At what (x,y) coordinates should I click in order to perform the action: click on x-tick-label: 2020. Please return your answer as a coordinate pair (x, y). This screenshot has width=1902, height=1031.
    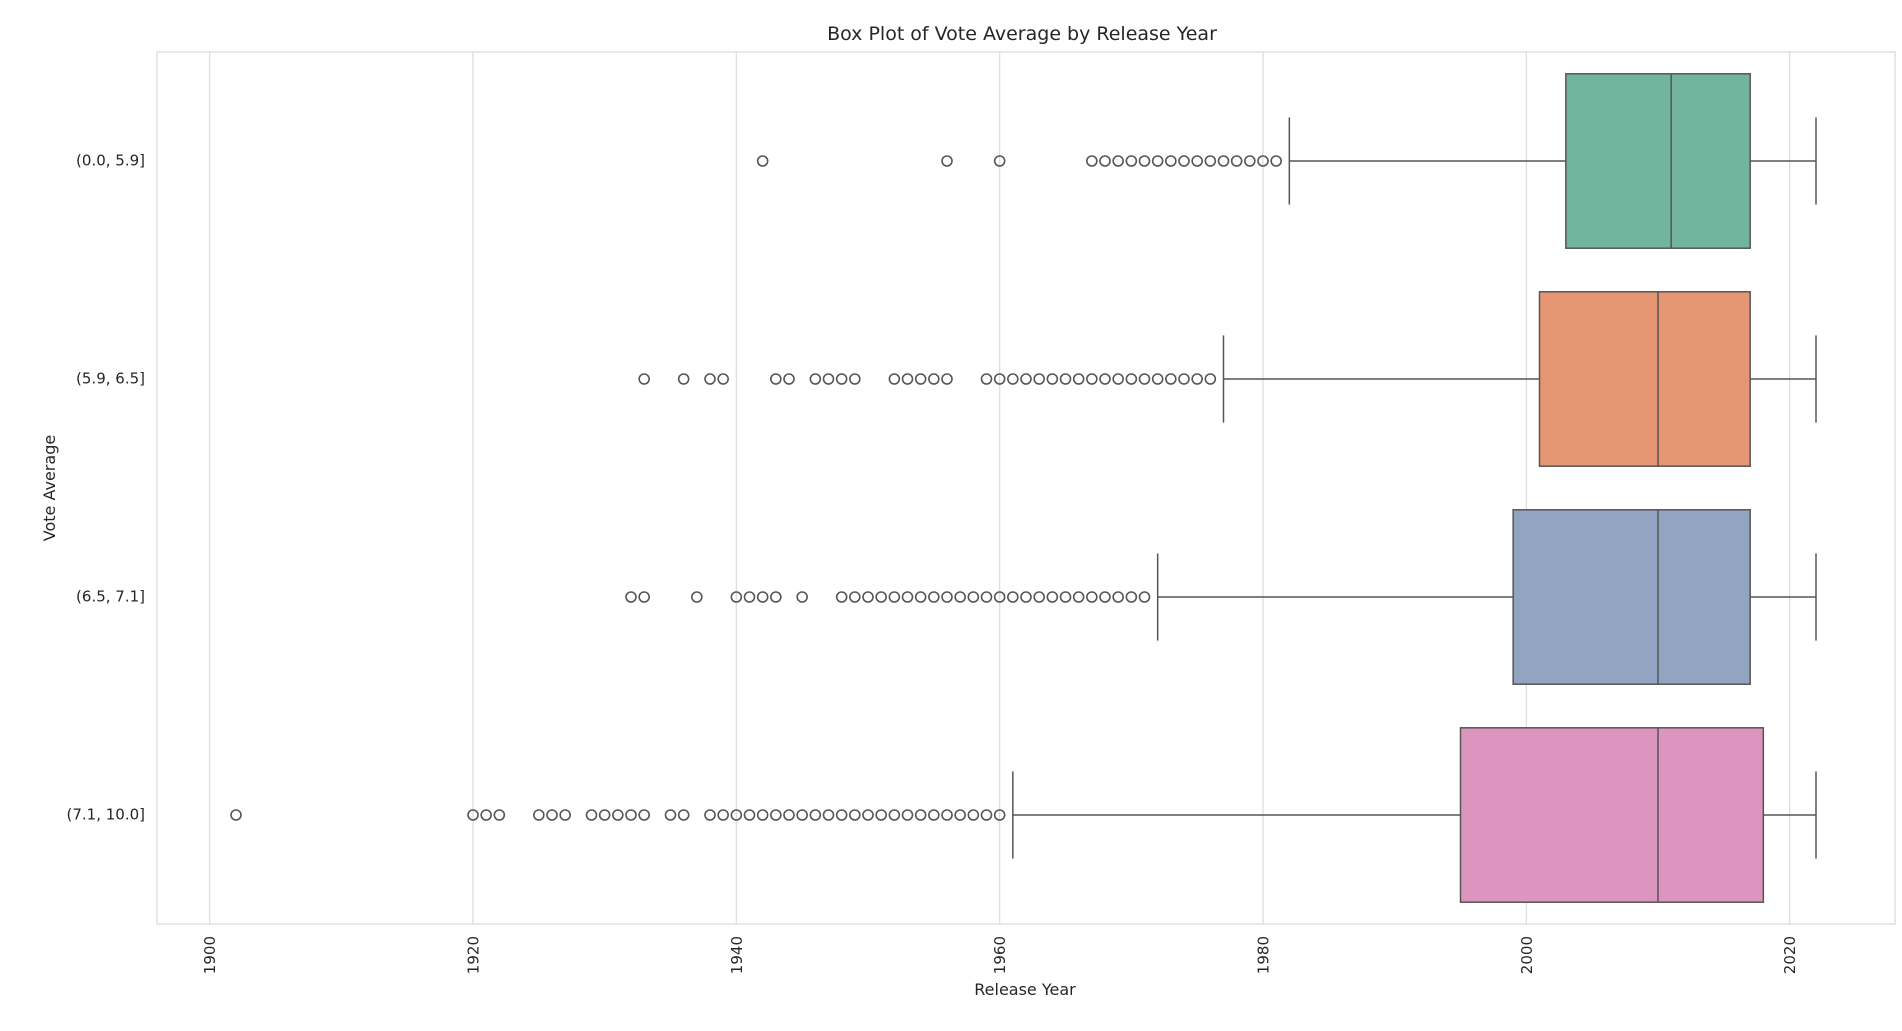
    Looking at the image, I should click on (1790, 955).